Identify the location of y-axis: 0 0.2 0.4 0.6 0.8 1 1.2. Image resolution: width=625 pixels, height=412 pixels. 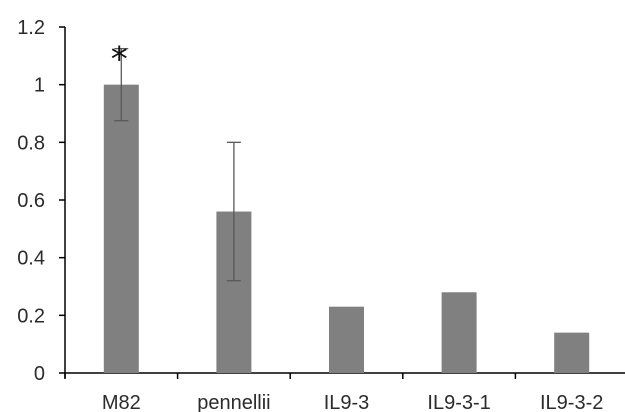
(41, 201).